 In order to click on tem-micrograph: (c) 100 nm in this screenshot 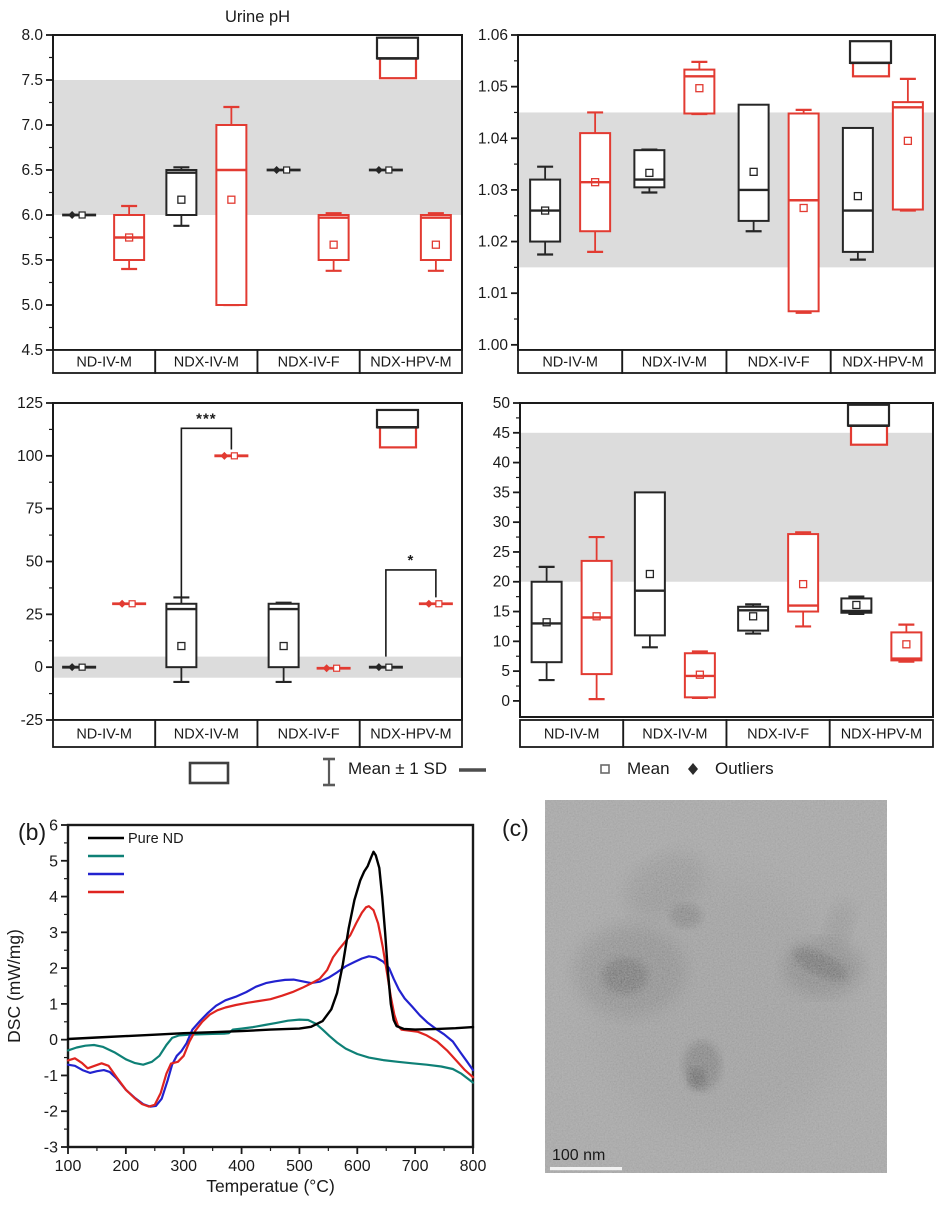, I will do `click(694, 986)`.